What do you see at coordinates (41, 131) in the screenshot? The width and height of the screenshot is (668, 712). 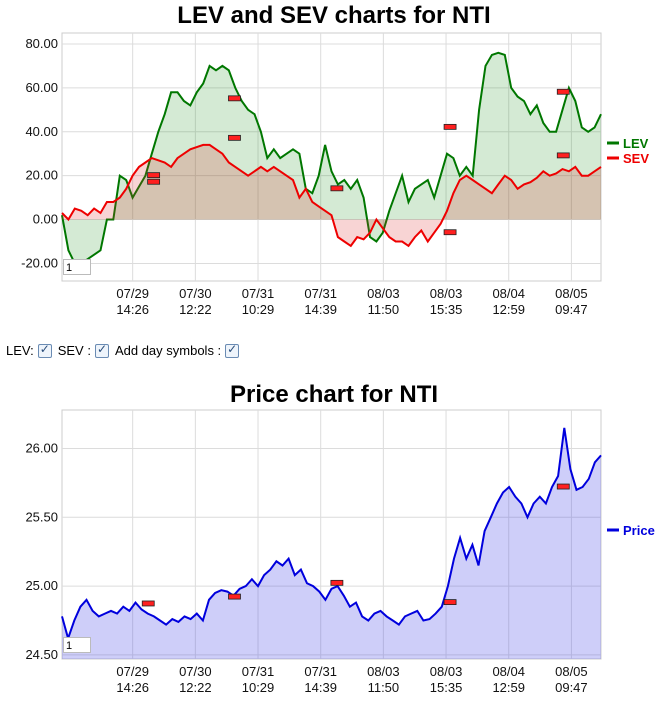 I see `y-tick-label: 40.00` at bounding box center [41, 131].